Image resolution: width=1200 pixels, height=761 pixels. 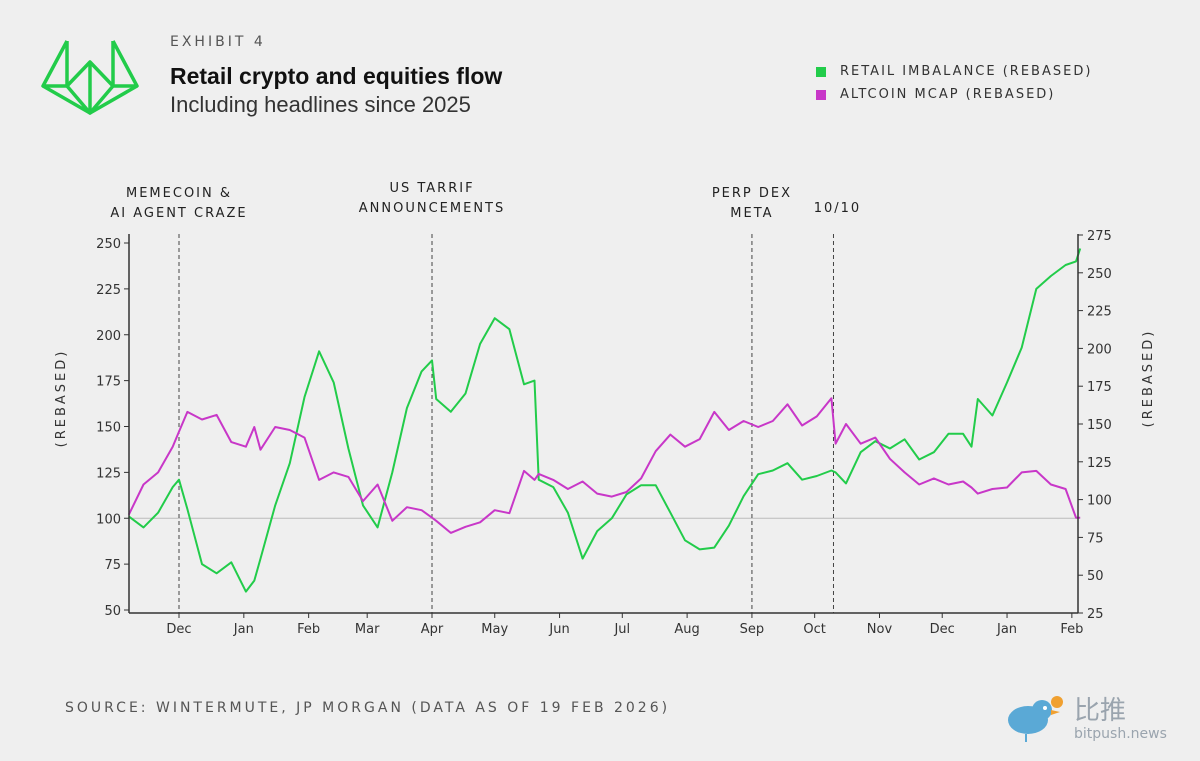 What do you see at coordinates (558, 629) in the screenshot?
I see `x-tick-label: Jun` at bounding box center [558, 629].